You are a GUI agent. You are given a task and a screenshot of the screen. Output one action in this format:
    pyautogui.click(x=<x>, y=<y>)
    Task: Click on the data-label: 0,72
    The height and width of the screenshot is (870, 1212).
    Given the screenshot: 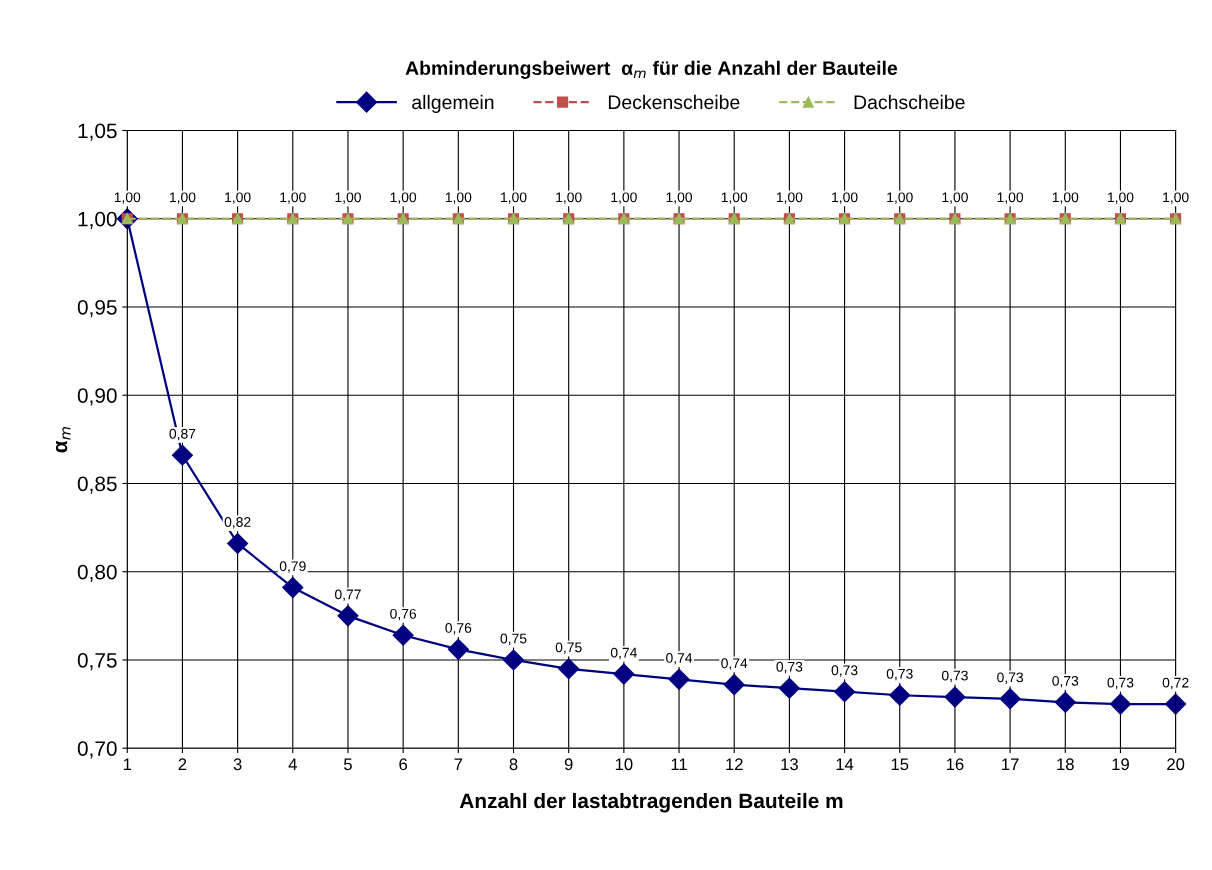 What is the action you would take?
    pyautogui.click(x=1175, y=683)
    